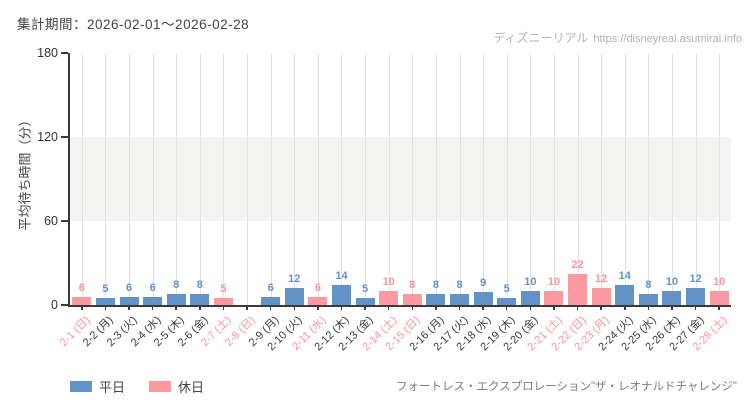  What do you see at coordinates (191, 387) in the screenshot?
I see `legend-holiday-label: 休日` at bounding box center [191, 387].